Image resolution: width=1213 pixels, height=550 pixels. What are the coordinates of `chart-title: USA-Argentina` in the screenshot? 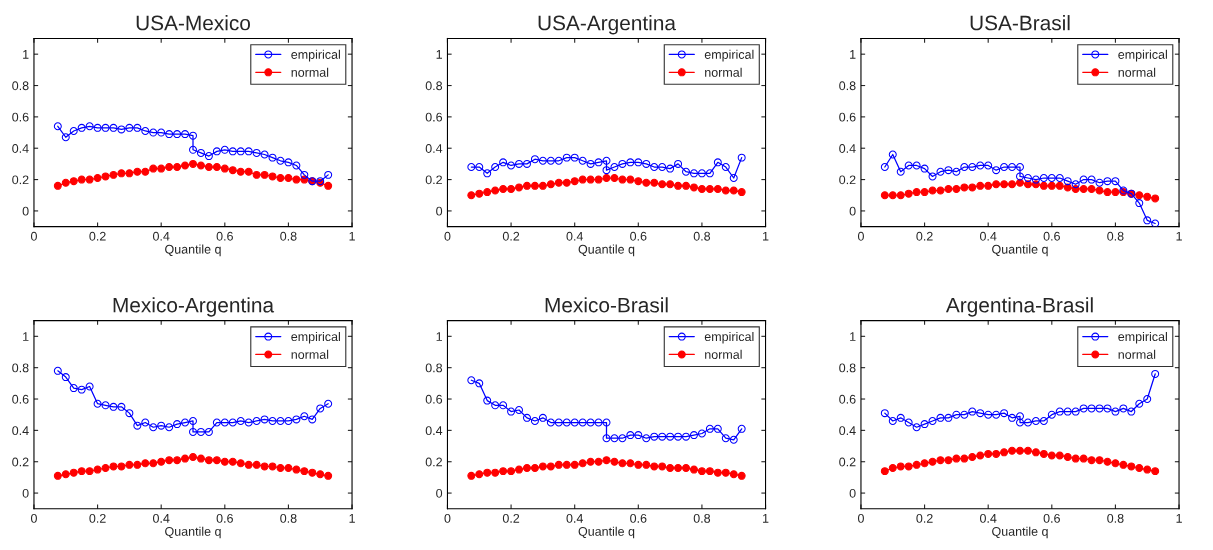 It's located at (607, 25).